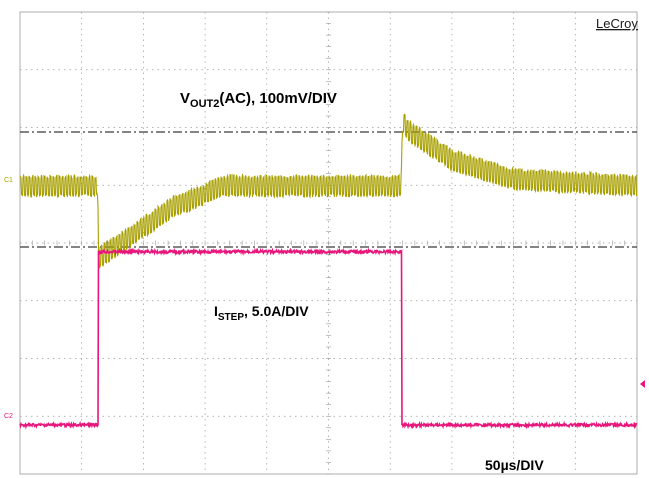 This screenshot has height=478, width=649. Describe the element at coordinates (617, 23) in the screenshot. I see `brand-logo: LeCroy` at that location.